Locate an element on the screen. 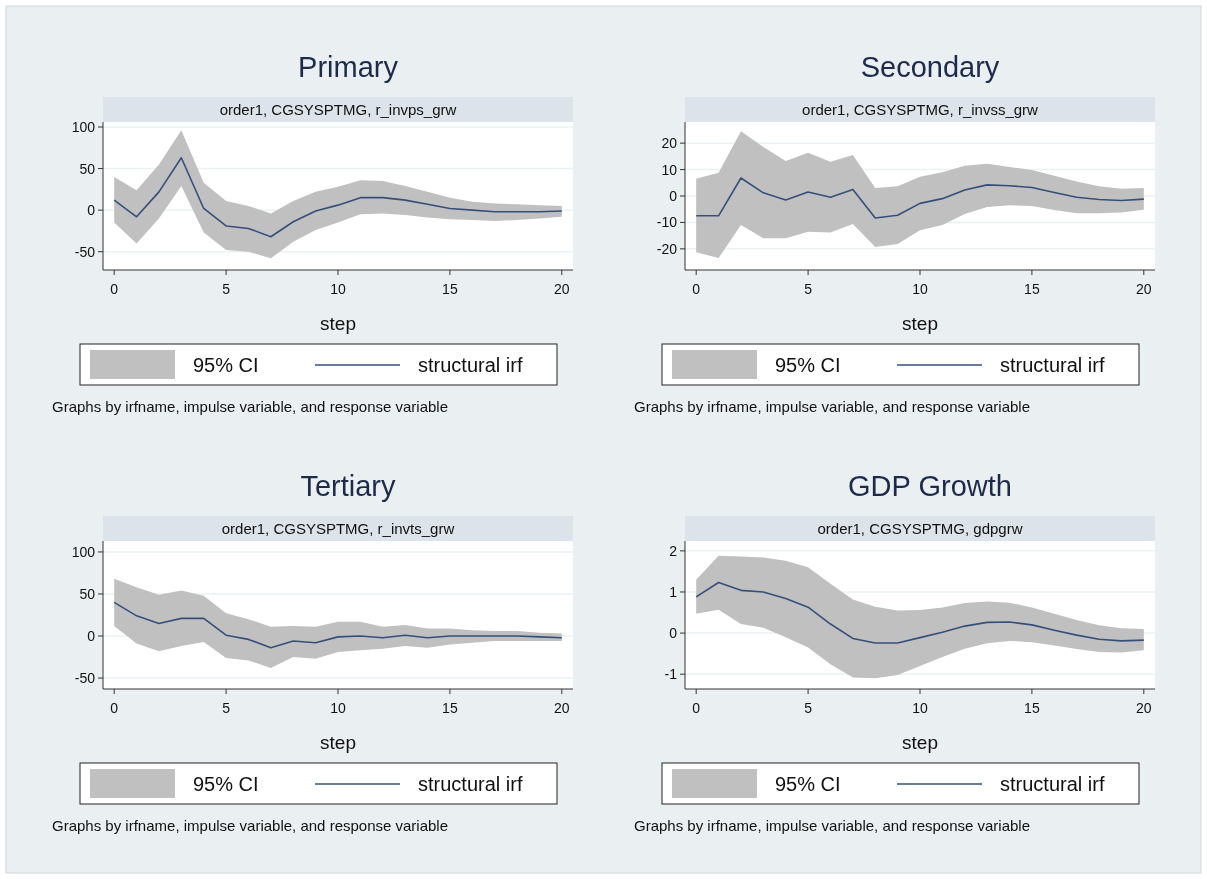  chart-title: Primary is located at coordinates (348, 67).